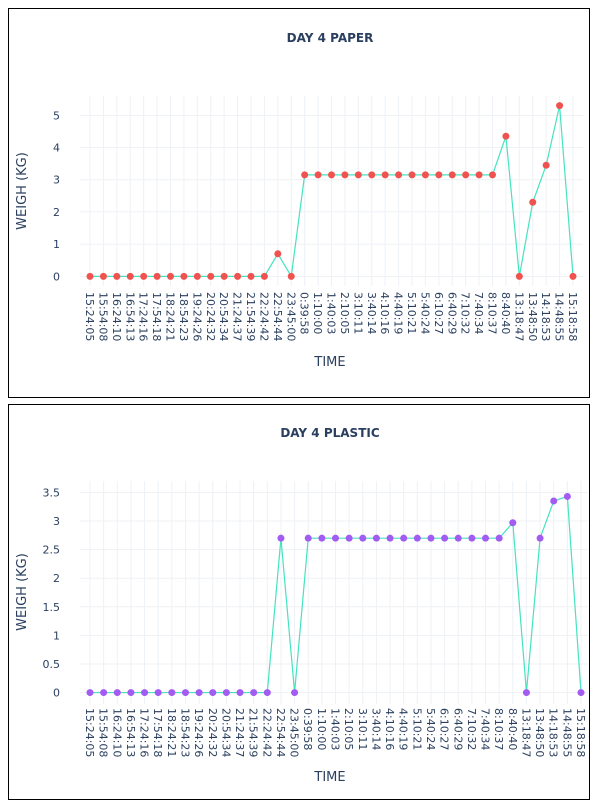 This screenshot has height=808, width=597. Describe the element at coordinates (263, 316) in the screenshot. I see `x-tick-label: 22:24:42` at that location.